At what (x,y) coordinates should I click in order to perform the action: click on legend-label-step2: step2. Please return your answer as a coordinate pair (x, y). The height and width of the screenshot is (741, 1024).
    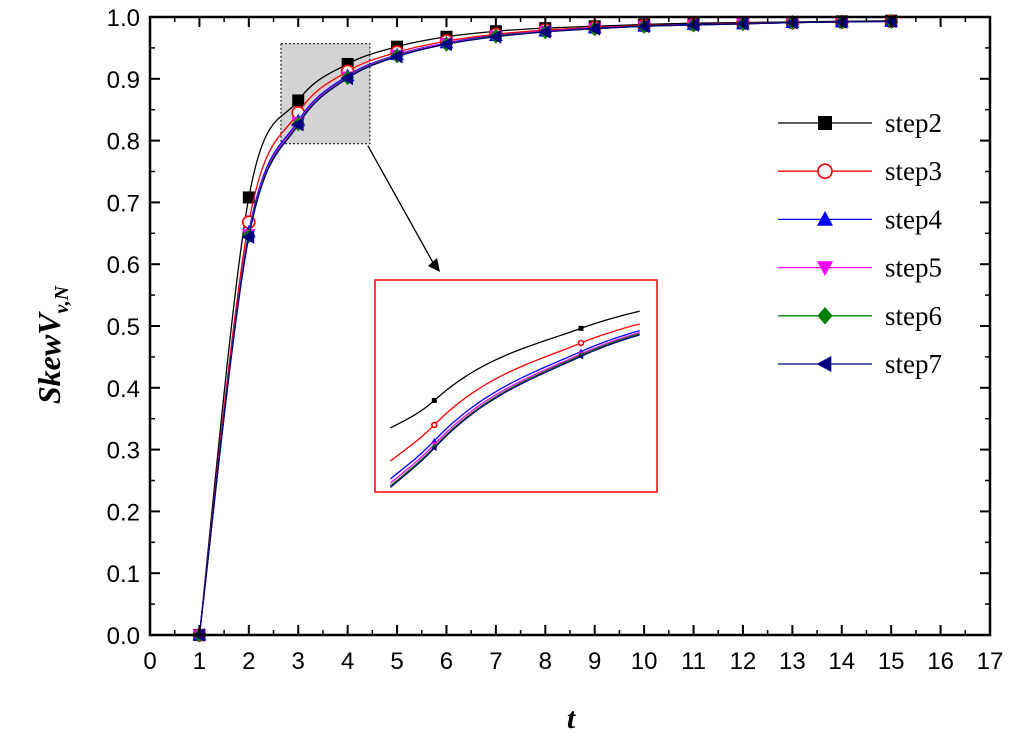
    Looking at the image, I should click on (913, 123).